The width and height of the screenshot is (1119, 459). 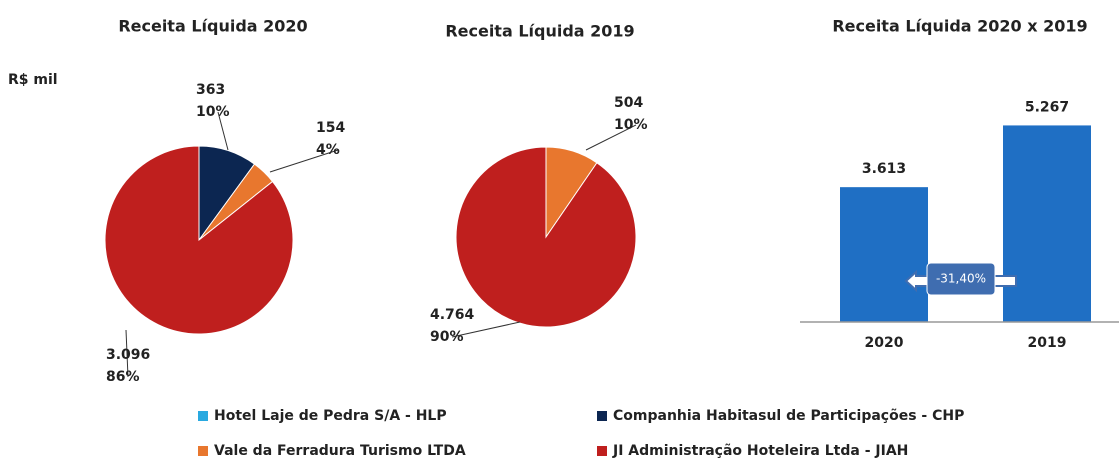 What do you see at coordinates (447, 337) in the screenshot?
I see `percent-label: 90%` at bounding box center [447, 337].